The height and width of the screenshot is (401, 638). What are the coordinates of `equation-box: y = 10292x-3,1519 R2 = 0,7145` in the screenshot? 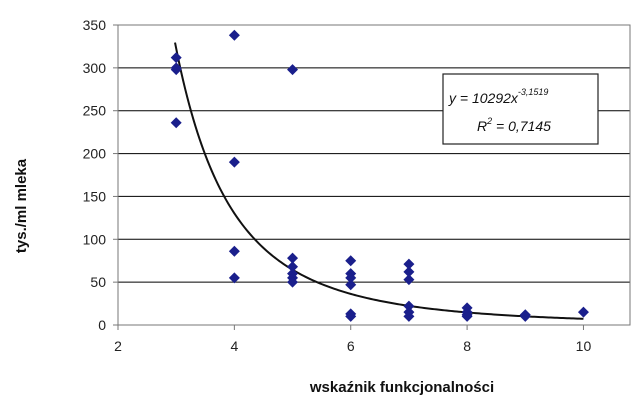 It's located at (520, 109).